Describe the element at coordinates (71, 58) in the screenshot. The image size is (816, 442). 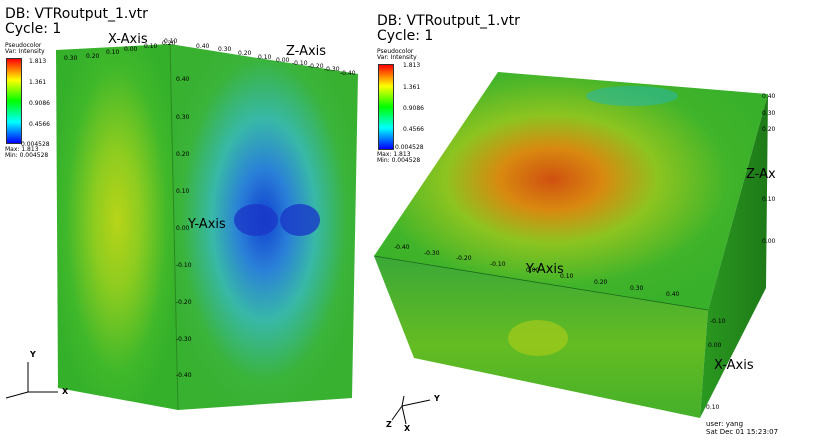
I see `x-tick: 0.30` at that location.